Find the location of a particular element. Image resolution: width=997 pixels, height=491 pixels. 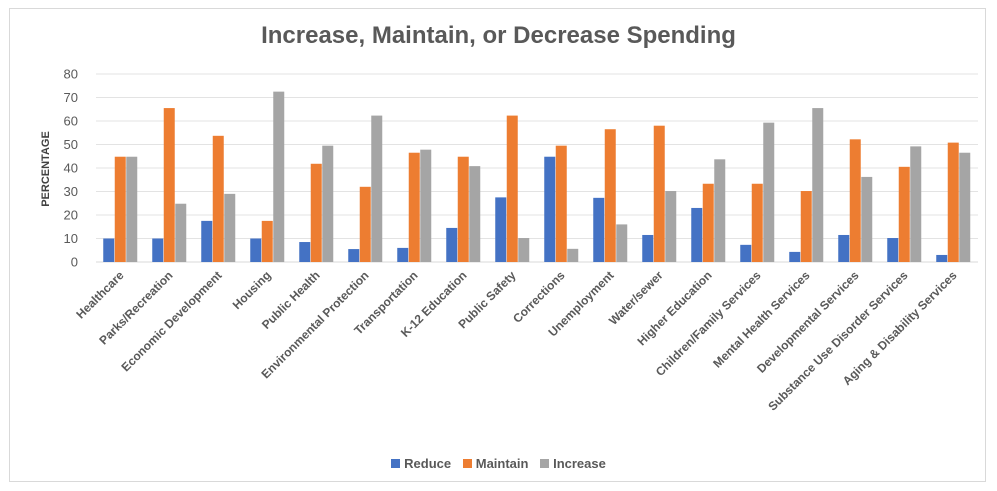

y-tick-label: 10 is located at coordinates (71, 238).